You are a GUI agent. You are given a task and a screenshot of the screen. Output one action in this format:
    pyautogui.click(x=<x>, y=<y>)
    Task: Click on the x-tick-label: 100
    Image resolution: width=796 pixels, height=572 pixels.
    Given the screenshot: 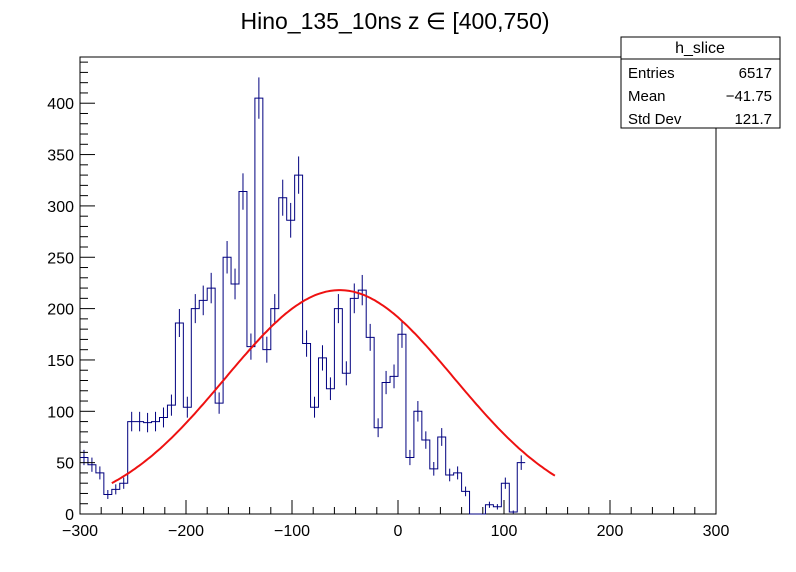 What is the action you would take?
    pyautogui.click(x=504, y=531)
    